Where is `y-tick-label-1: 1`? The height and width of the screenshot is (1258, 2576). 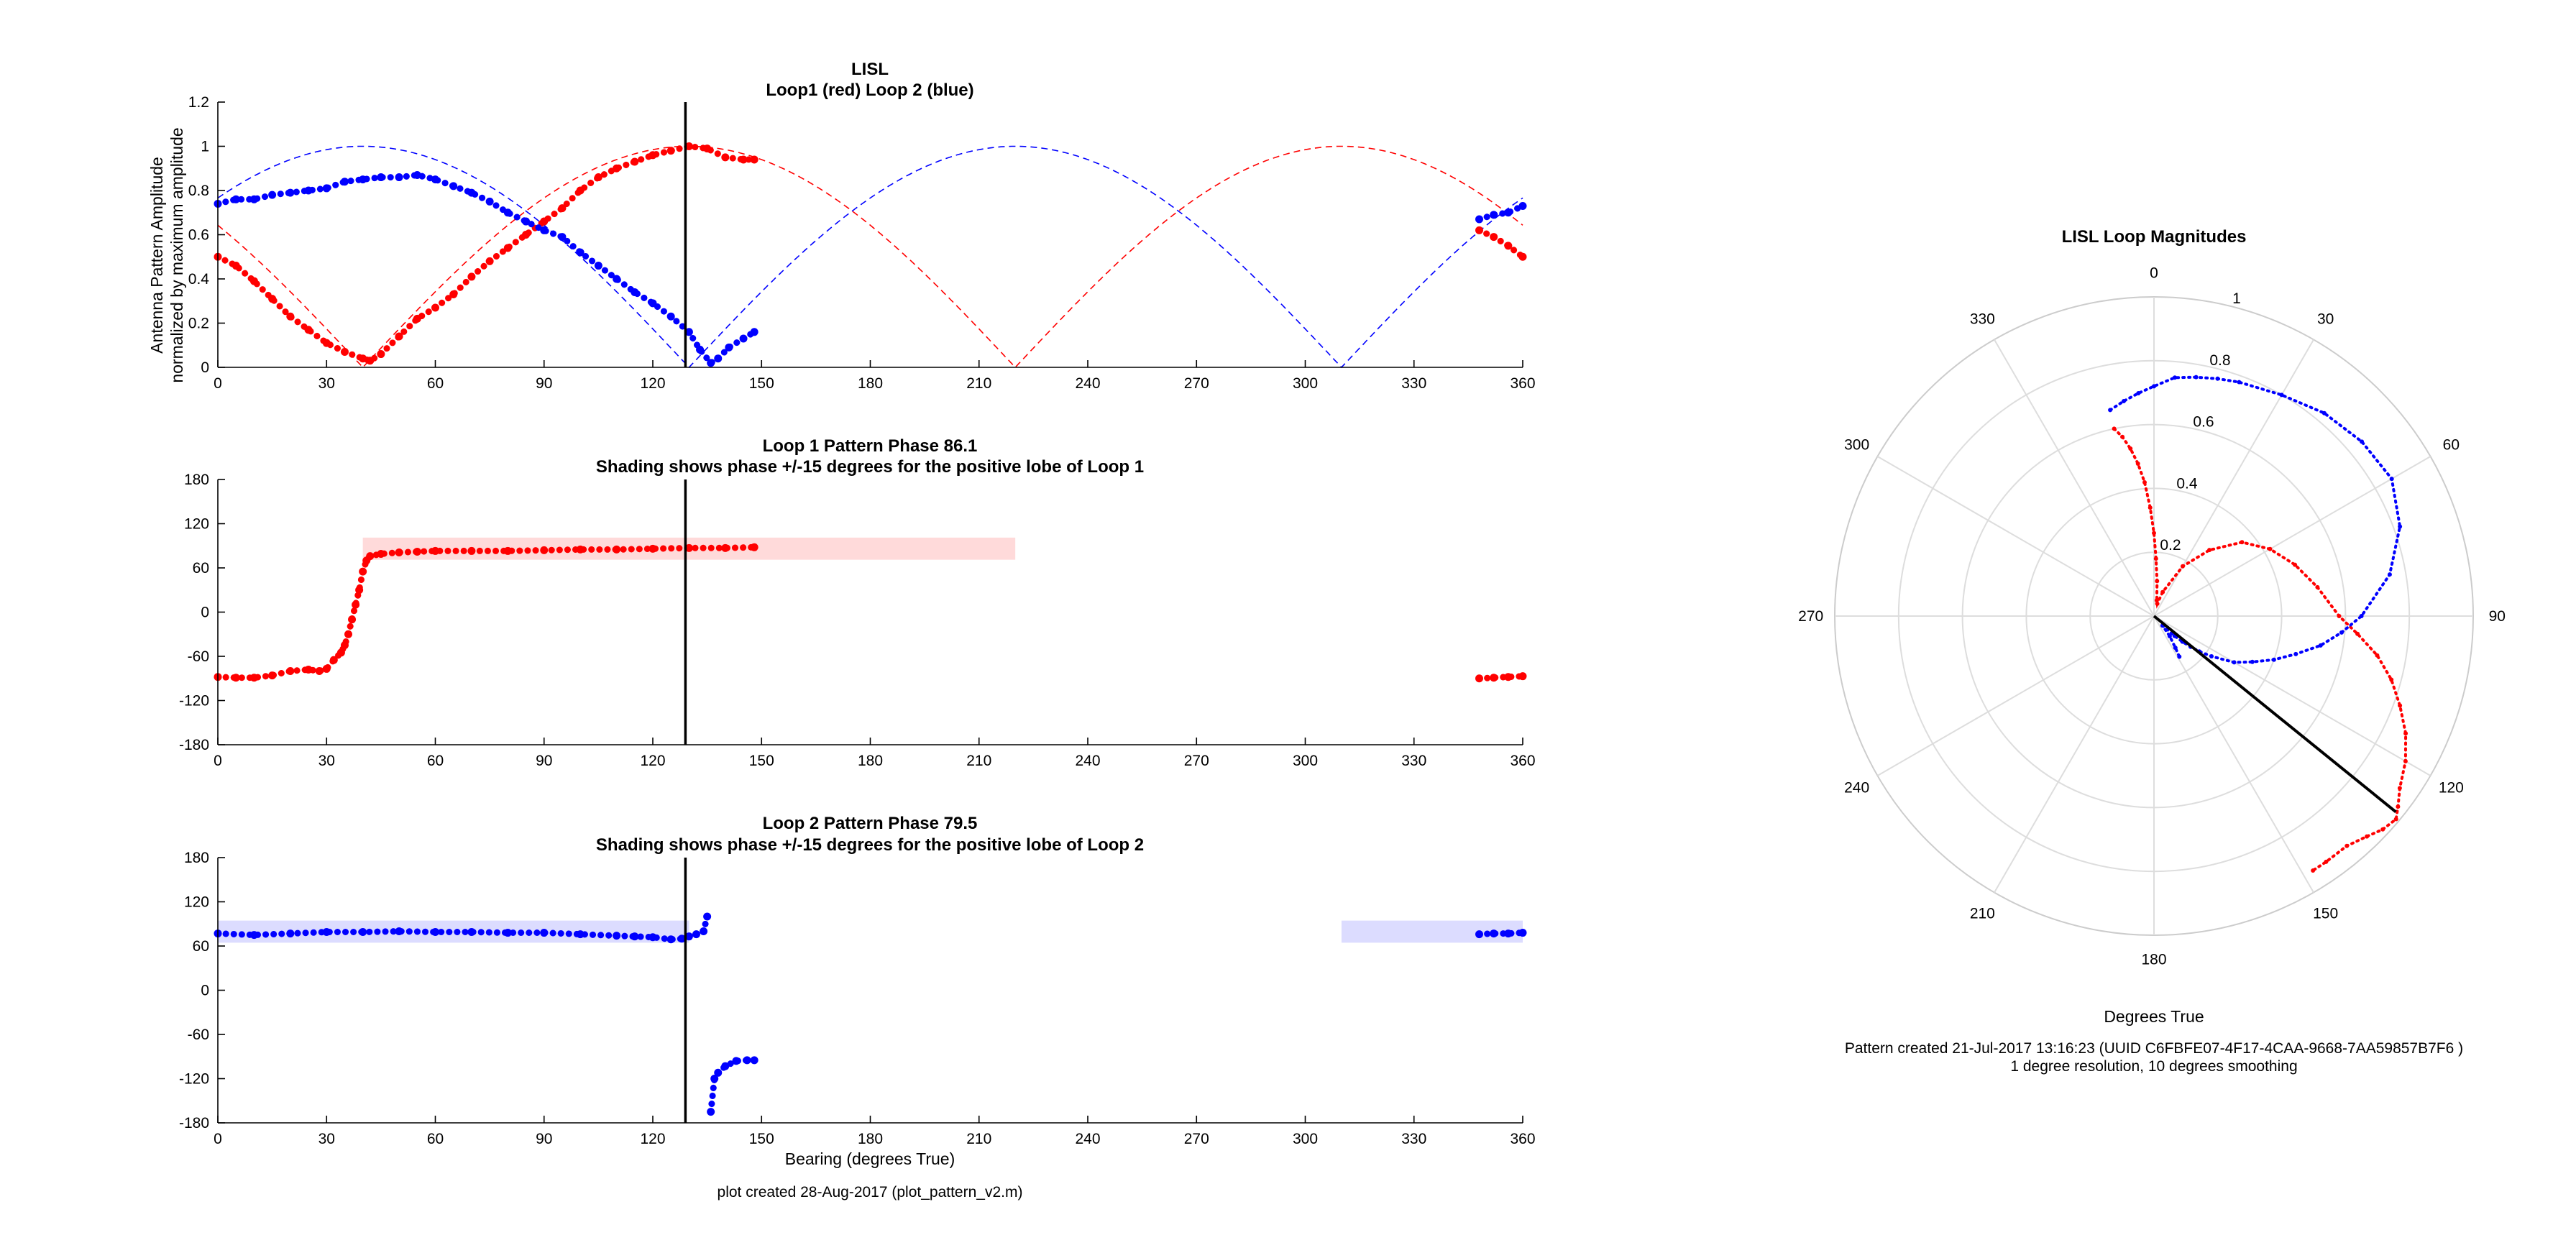 y-tick-label-1: 1 is located at coordinates (205, 147).